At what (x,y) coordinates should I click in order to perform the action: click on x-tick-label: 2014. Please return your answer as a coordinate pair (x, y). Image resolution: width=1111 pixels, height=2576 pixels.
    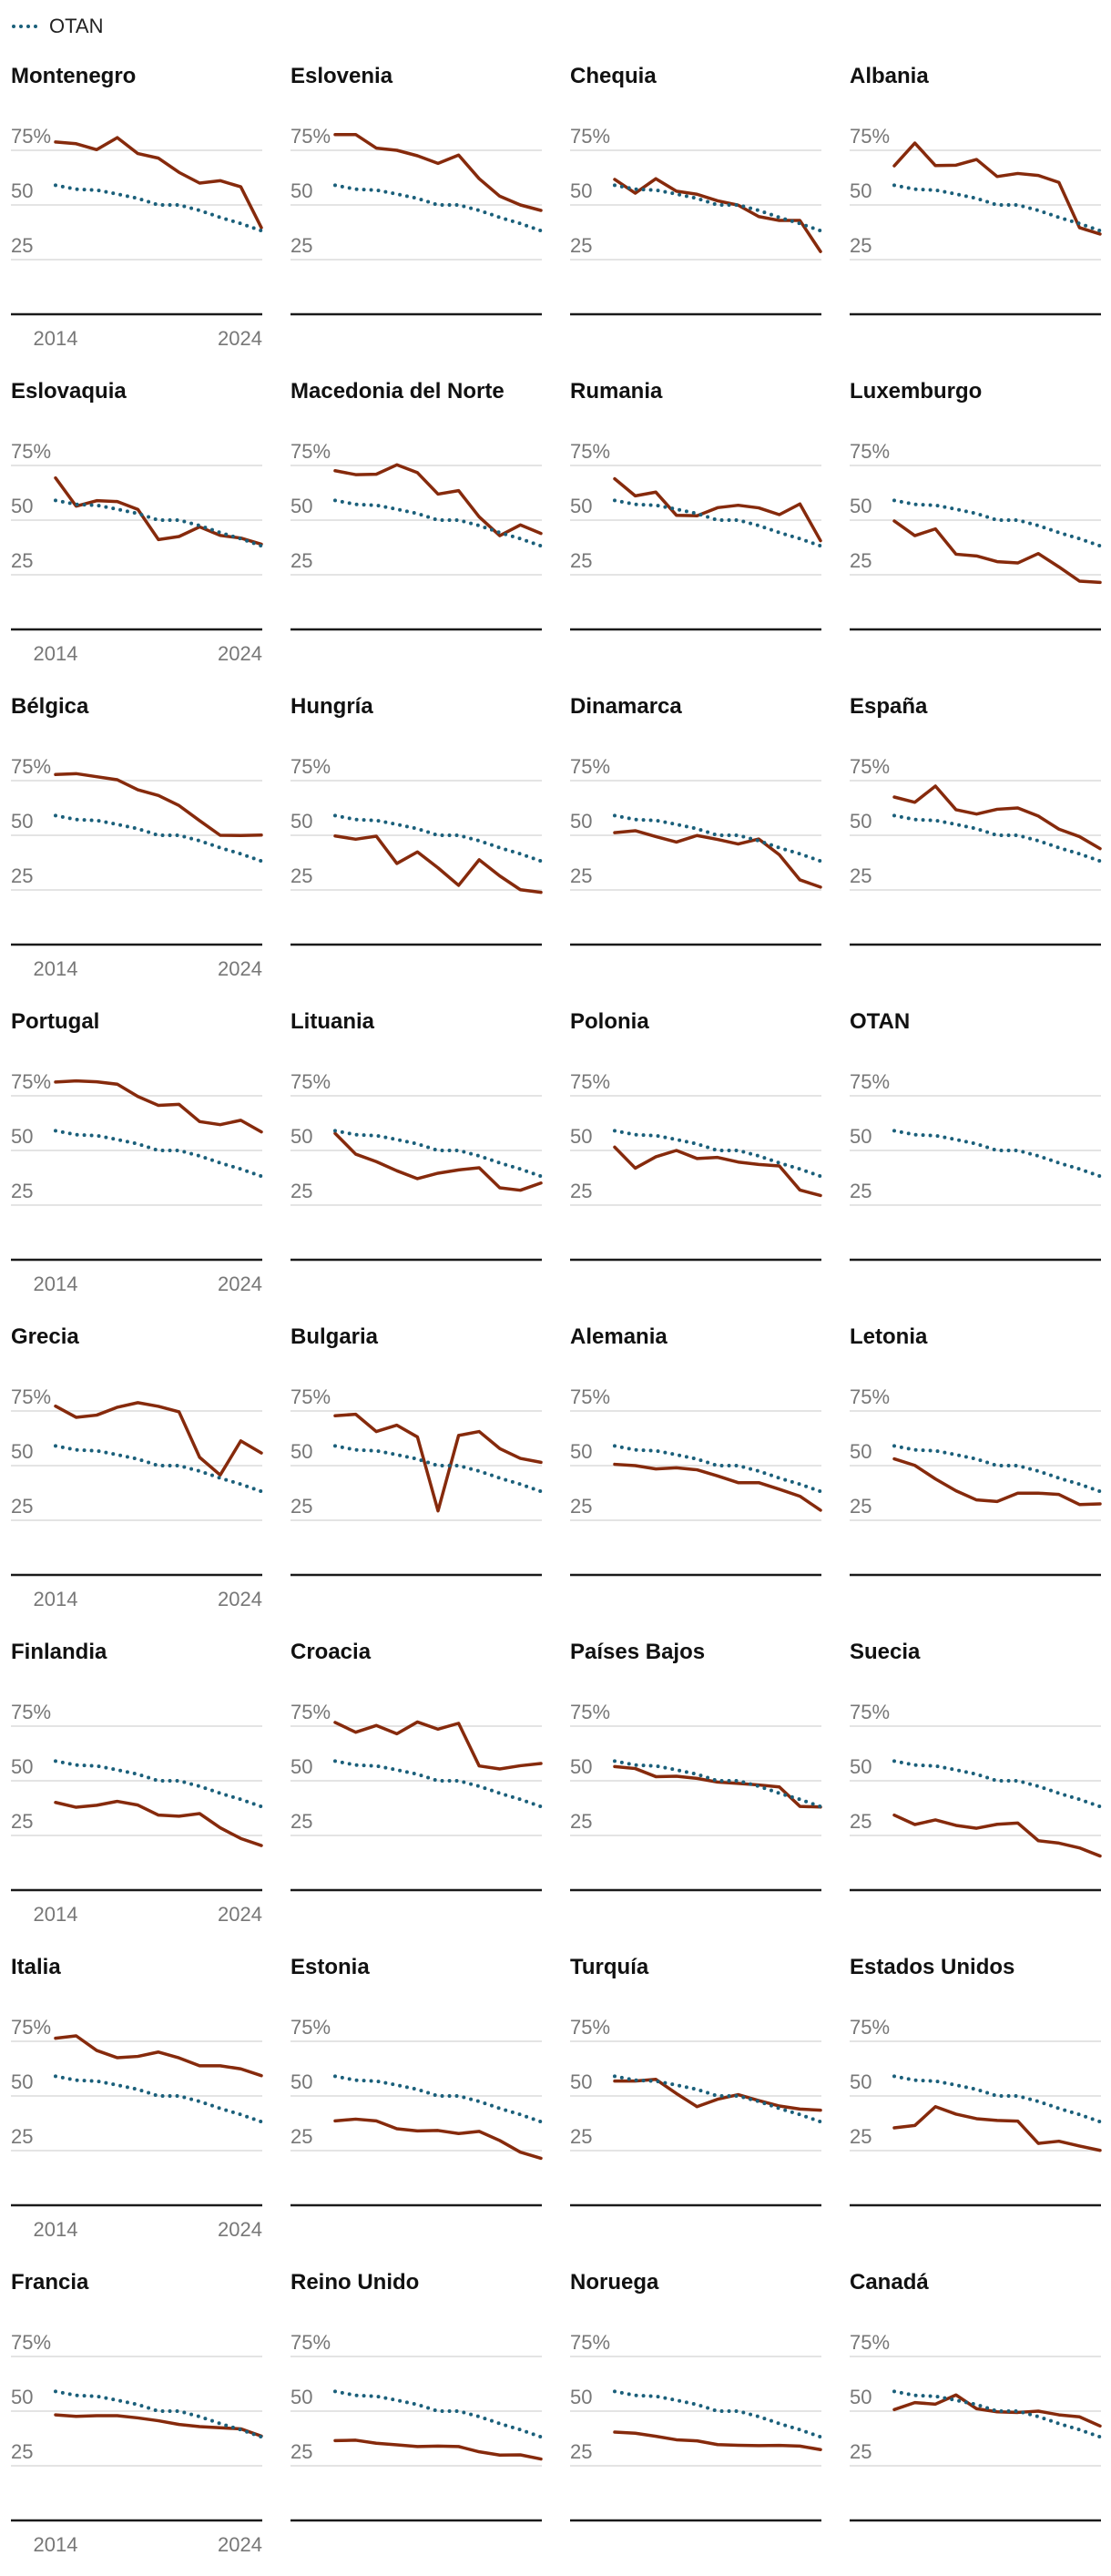
    Looking at the image, I should click on (56, 1599).